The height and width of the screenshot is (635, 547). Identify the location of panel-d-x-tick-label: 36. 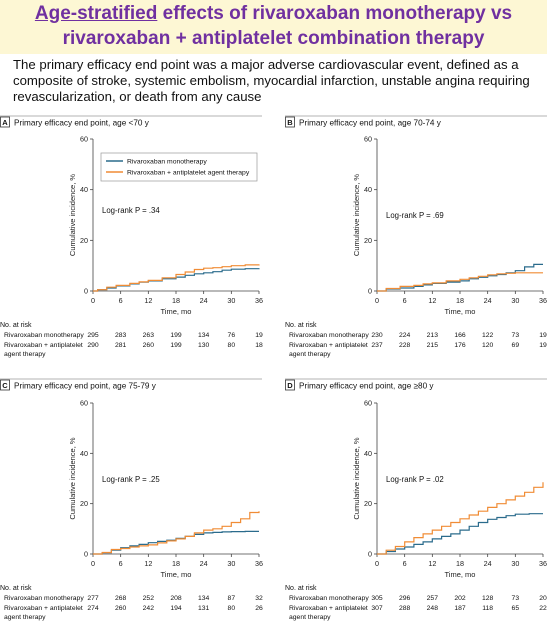
(543, 563).